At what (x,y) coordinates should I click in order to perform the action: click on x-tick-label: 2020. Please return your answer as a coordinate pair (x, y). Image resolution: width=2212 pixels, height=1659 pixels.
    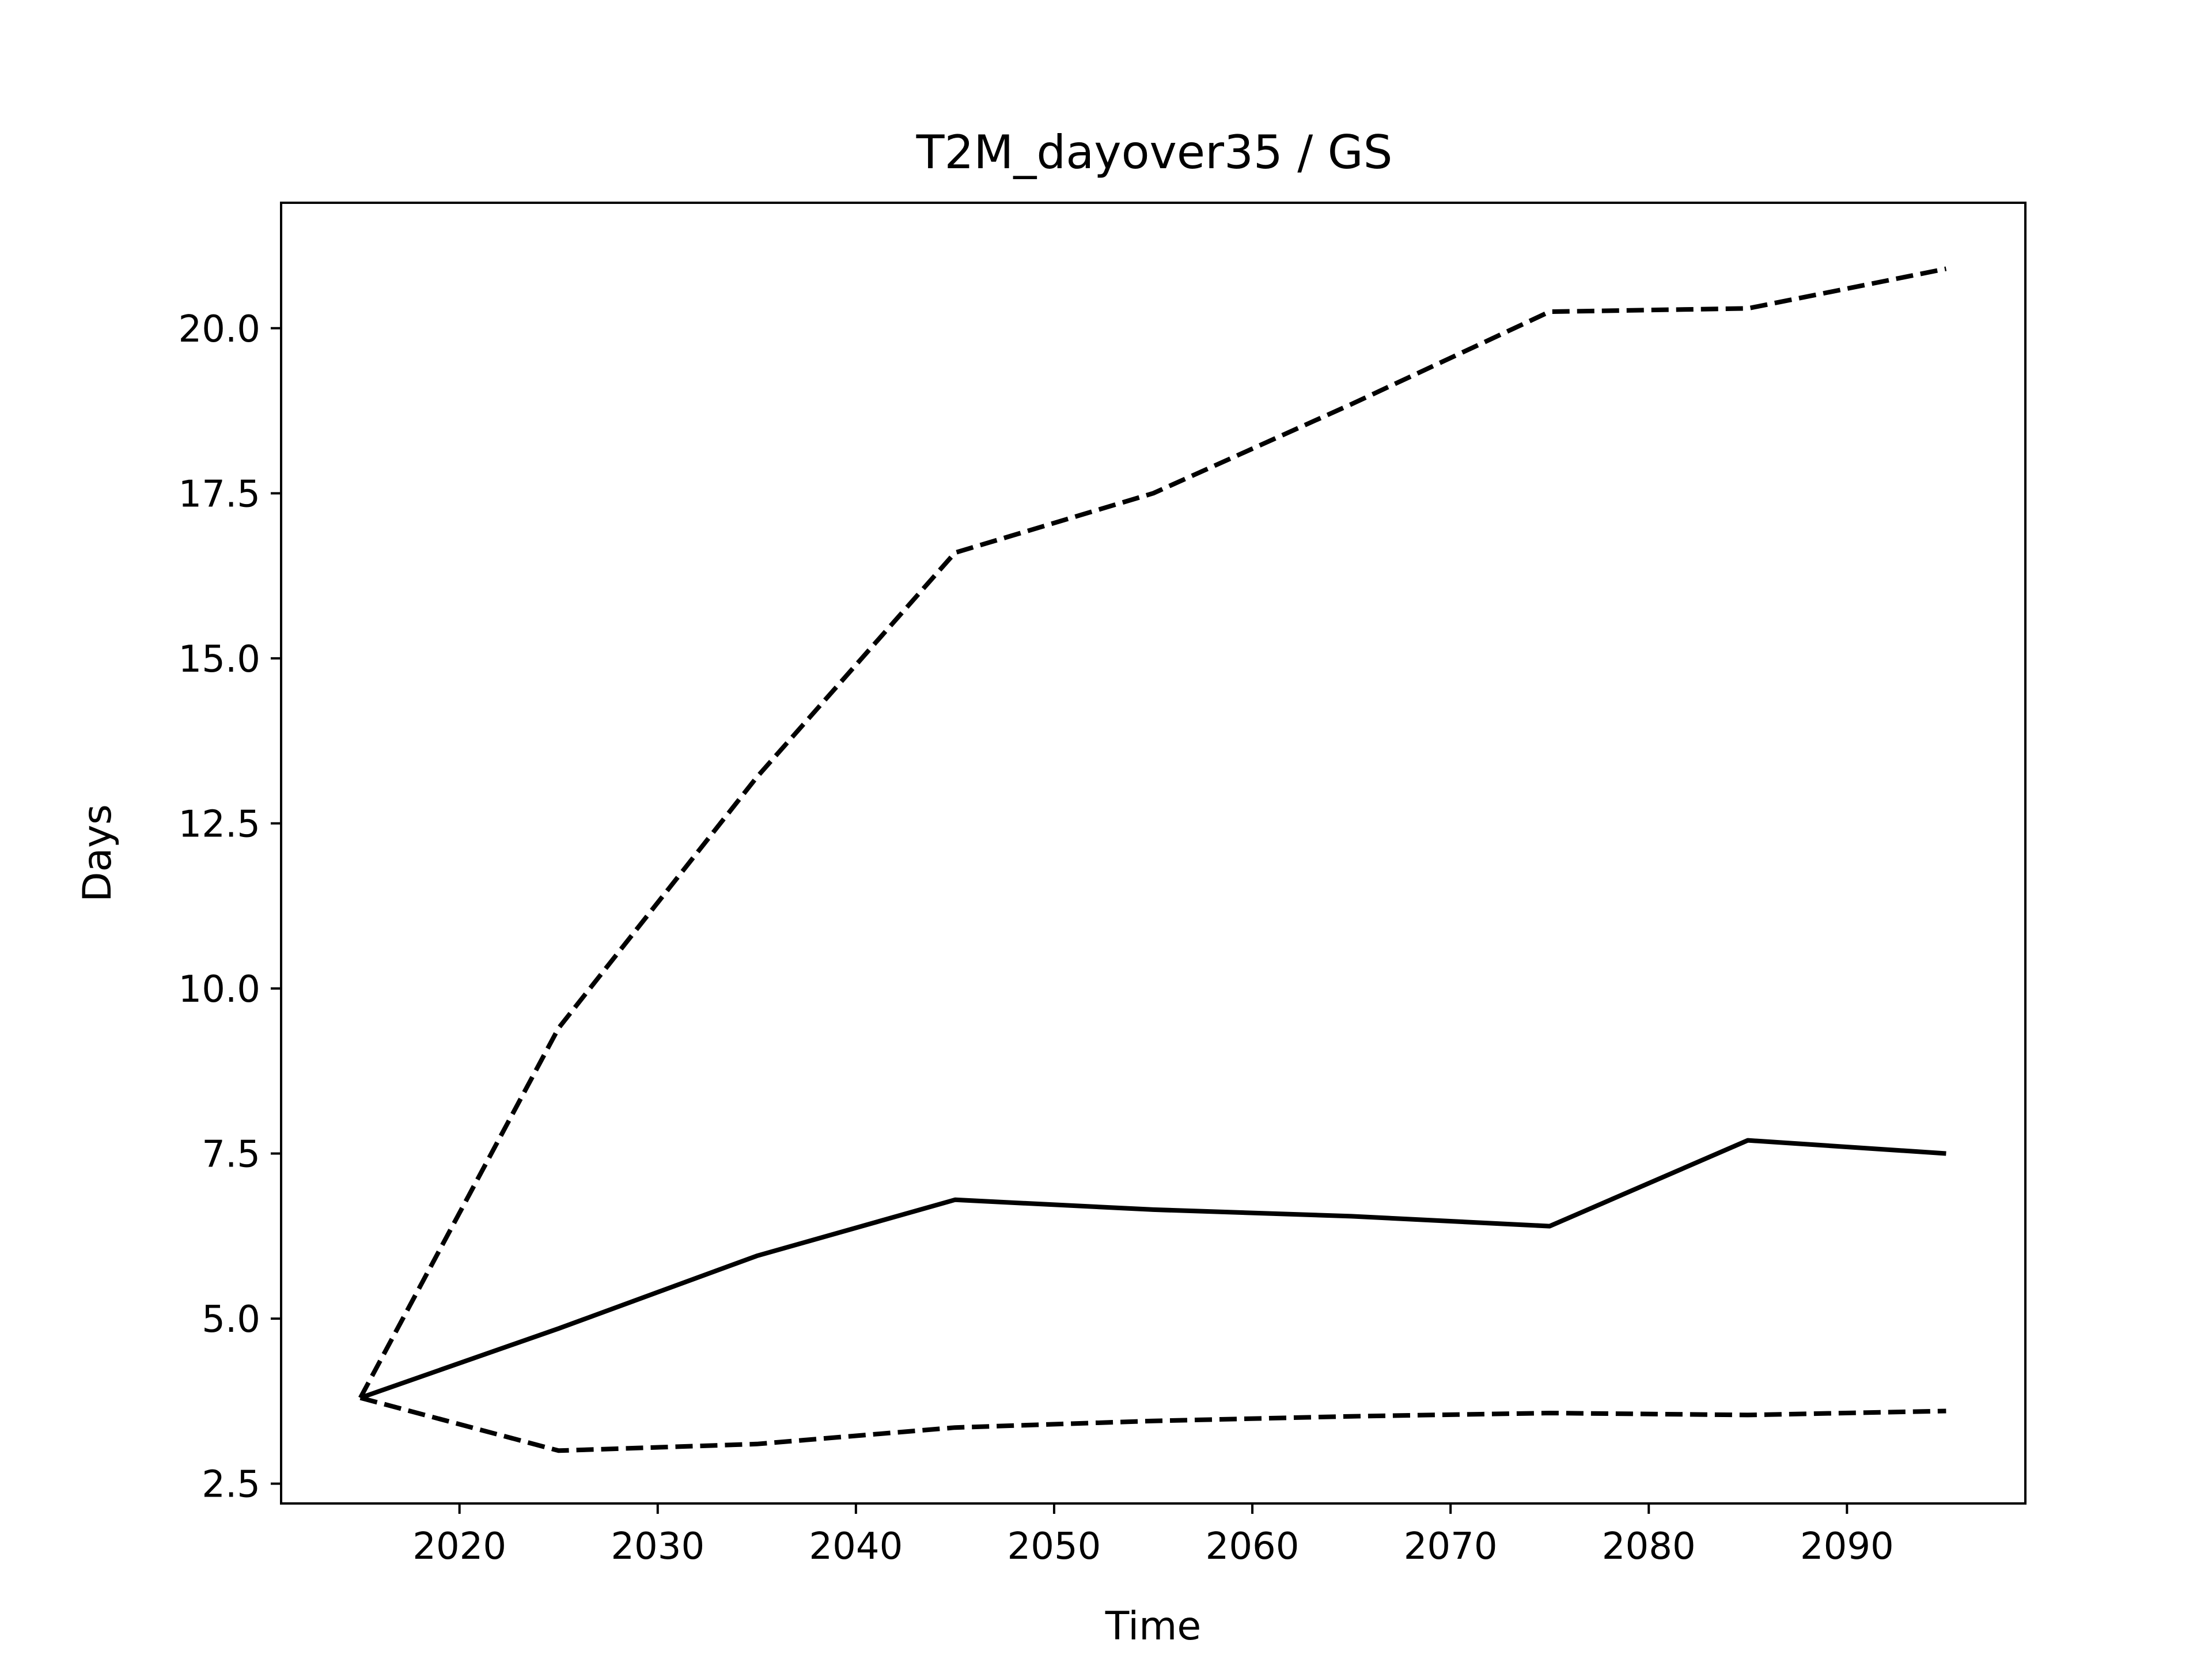
    Looking at the image, I should click on (459, 1546).